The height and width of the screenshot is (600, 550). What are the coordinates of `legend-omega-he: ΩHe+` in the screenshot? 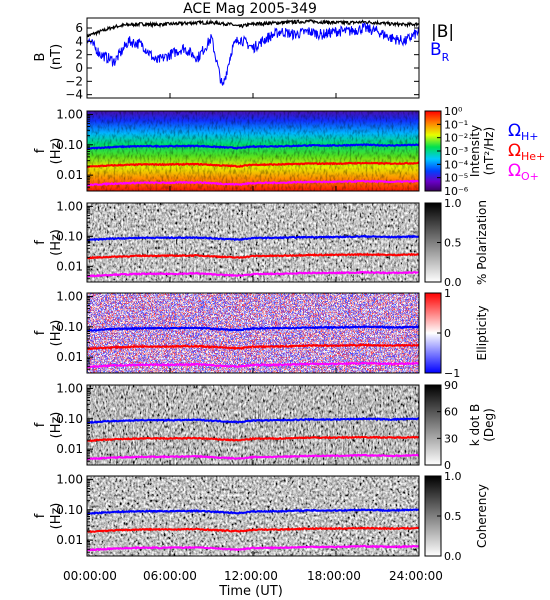 It's located at (526, 152).